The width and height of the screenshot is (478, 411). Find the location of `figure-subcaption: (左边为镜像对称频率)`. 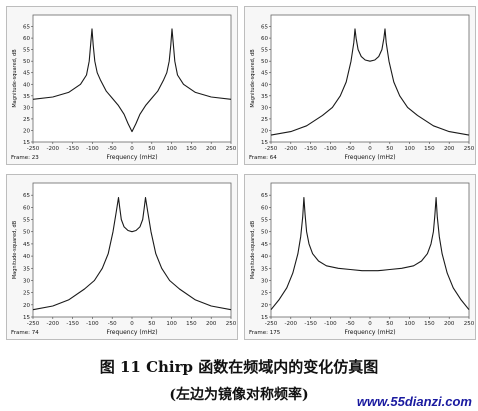

figure-subcaption: (左边为镜像对称频率) is located at coordinates (239, 395).